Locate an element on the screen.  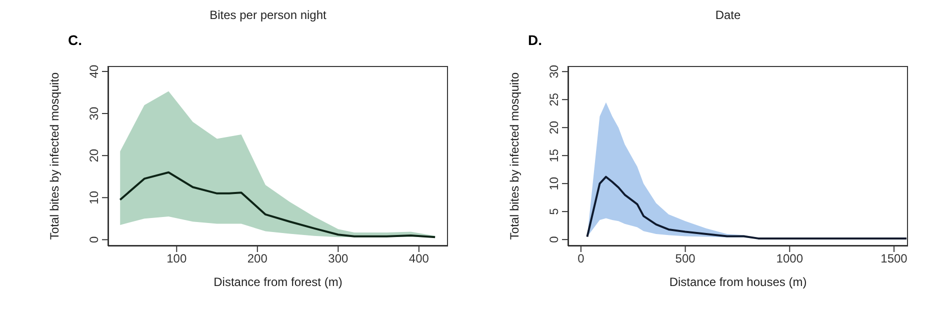
x-axis-title: Distance from houses (m) is located at coordinates (738, 282).